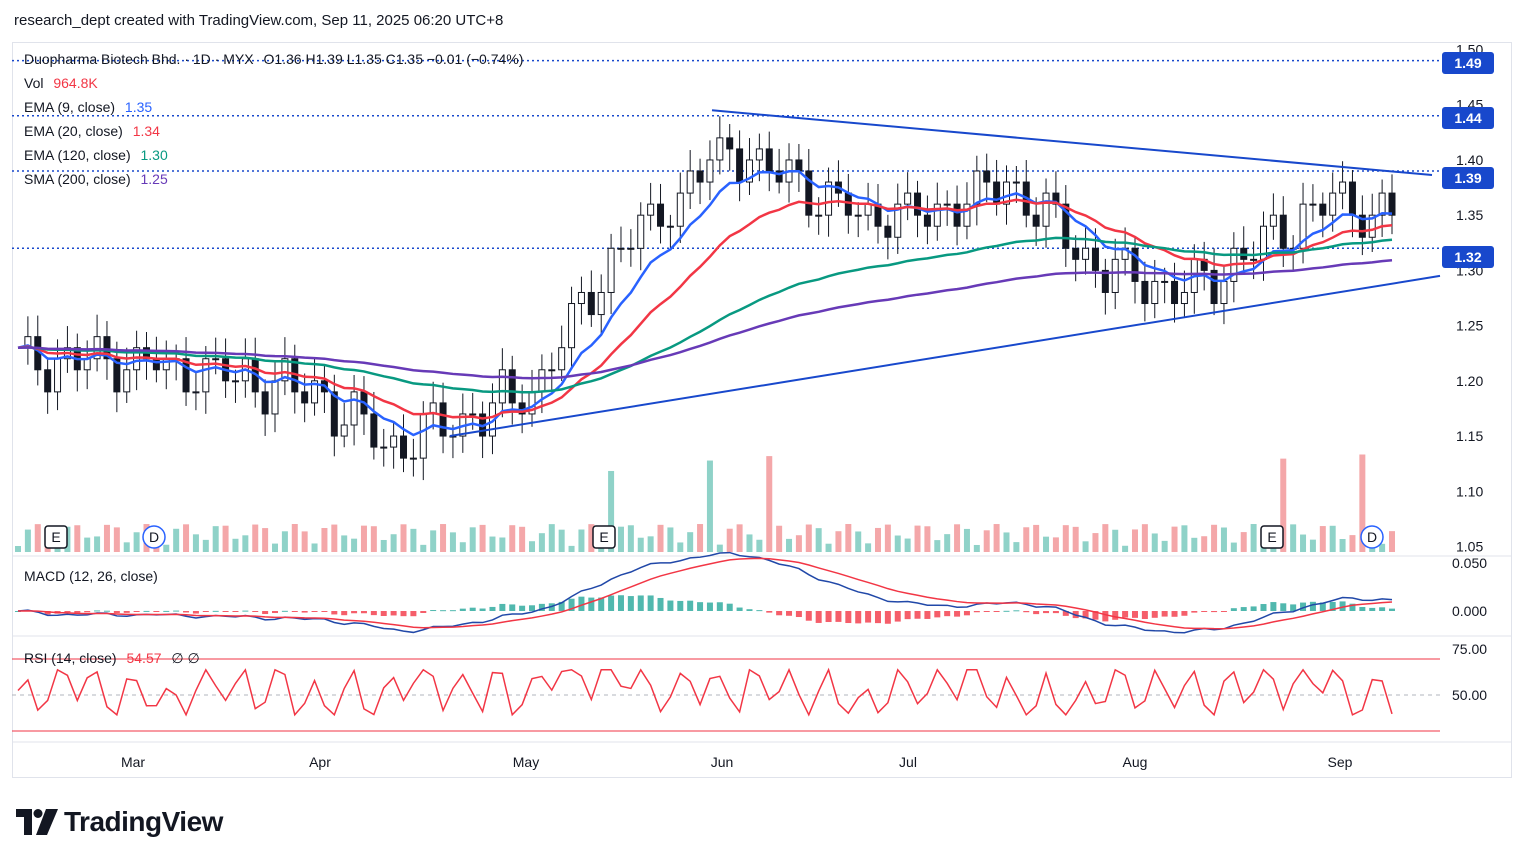 This screenshot has width=1526, height=863. What do you see at coordinates (154, 155) in the screenshot?
I see `legend-ema120-value: 1.30` at bounding box center [154, 155].